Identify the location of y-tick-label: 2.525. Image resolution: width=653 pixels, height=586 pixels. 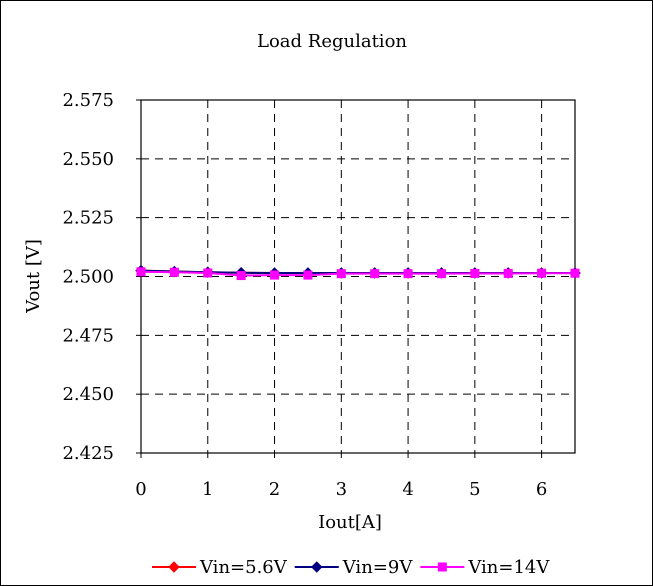
(88, 218).